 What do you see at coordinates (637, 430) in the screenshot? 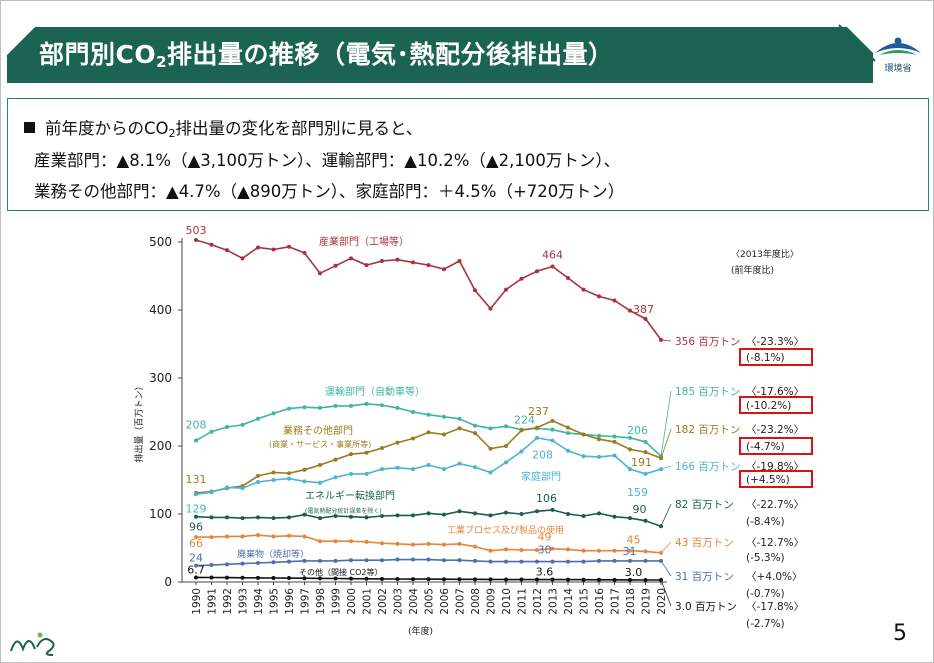
I see `point-value-label: 206` at bounding box center [637, 430].